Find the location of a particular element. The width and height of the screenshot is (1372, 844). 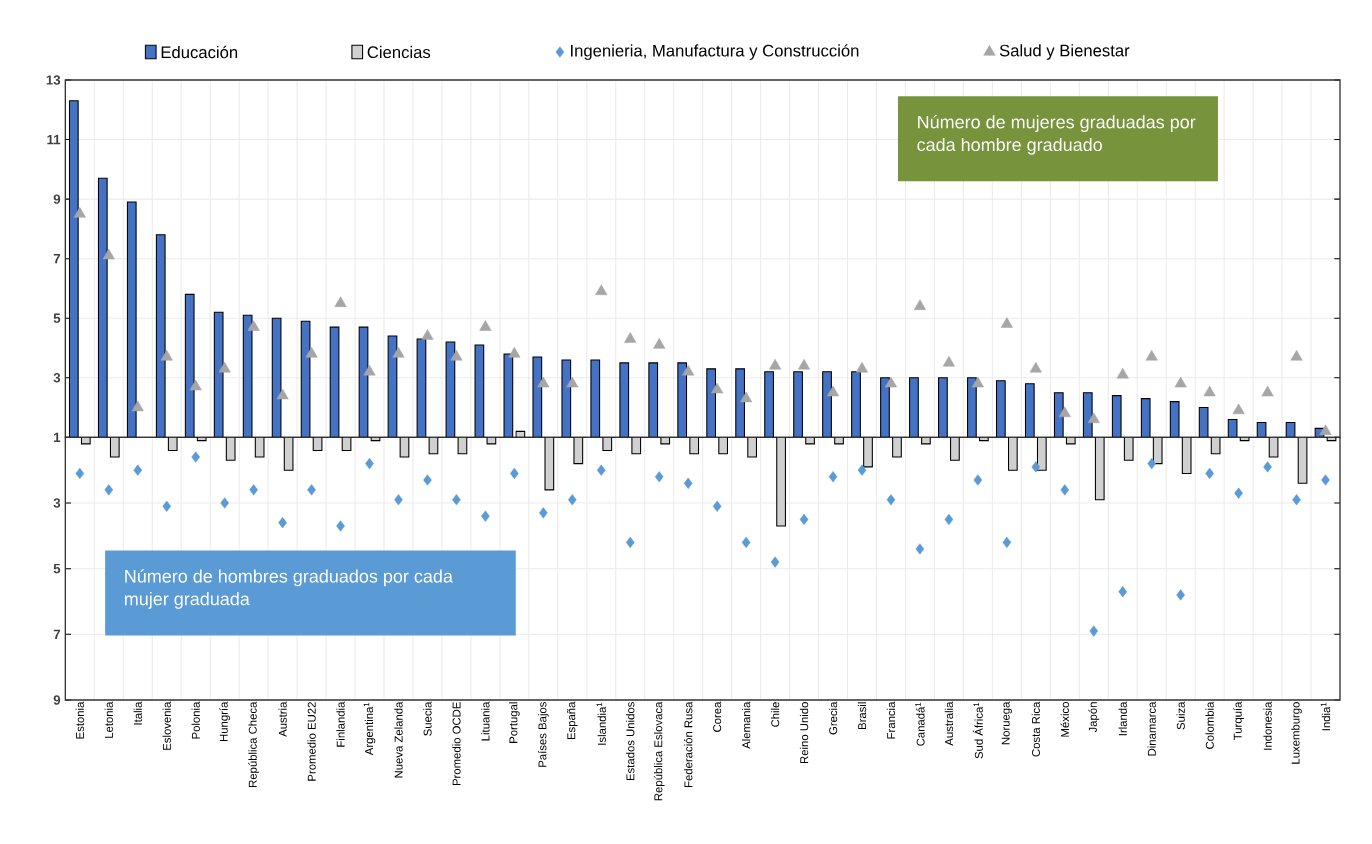

x-tick-label: Argentina$^{1}$ is located at coordinates (369, 729).